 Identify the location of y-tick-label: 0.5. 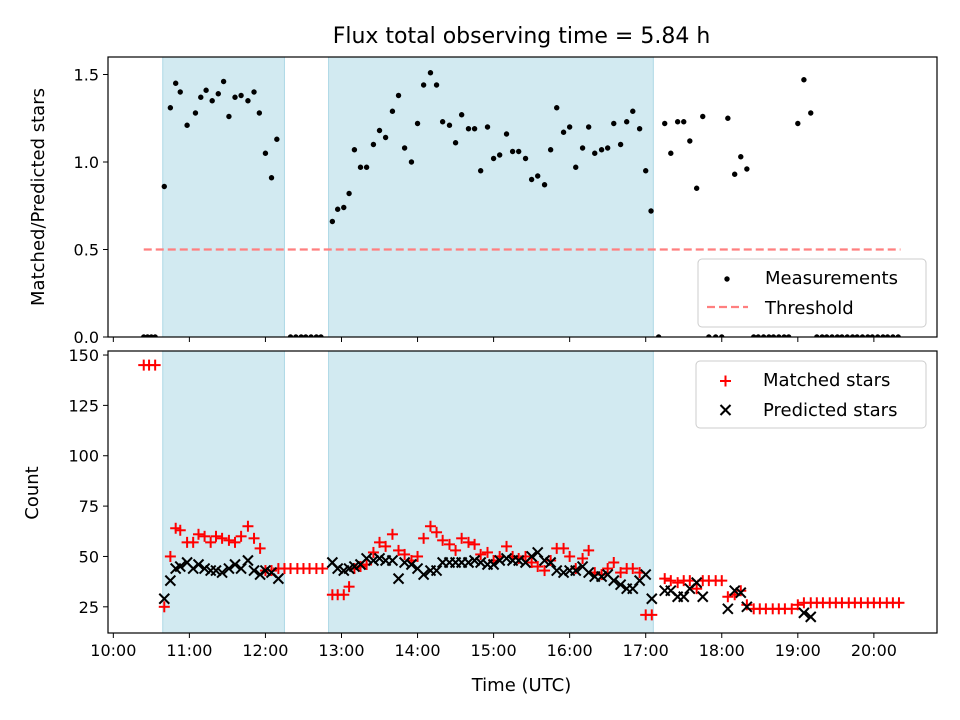
(86, 250).